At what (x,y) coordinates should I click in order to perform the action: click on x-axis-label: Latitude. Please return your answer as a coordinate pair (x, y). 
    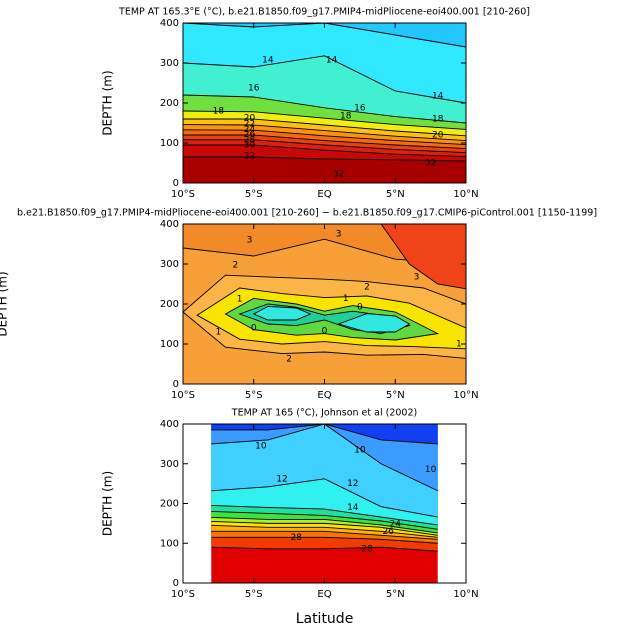
    Looking at the image, I should click on (325, 619).